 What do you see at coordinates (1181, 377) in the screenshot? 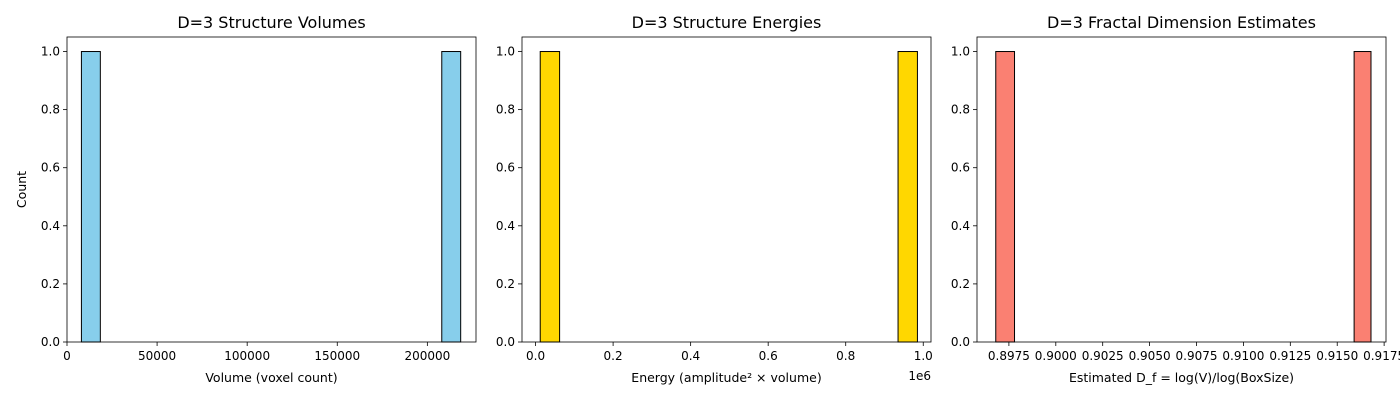
I see `x-axis-label: Estimated D_f = log(V)/log(BoxSize)` at bounding box center [1181, 377].